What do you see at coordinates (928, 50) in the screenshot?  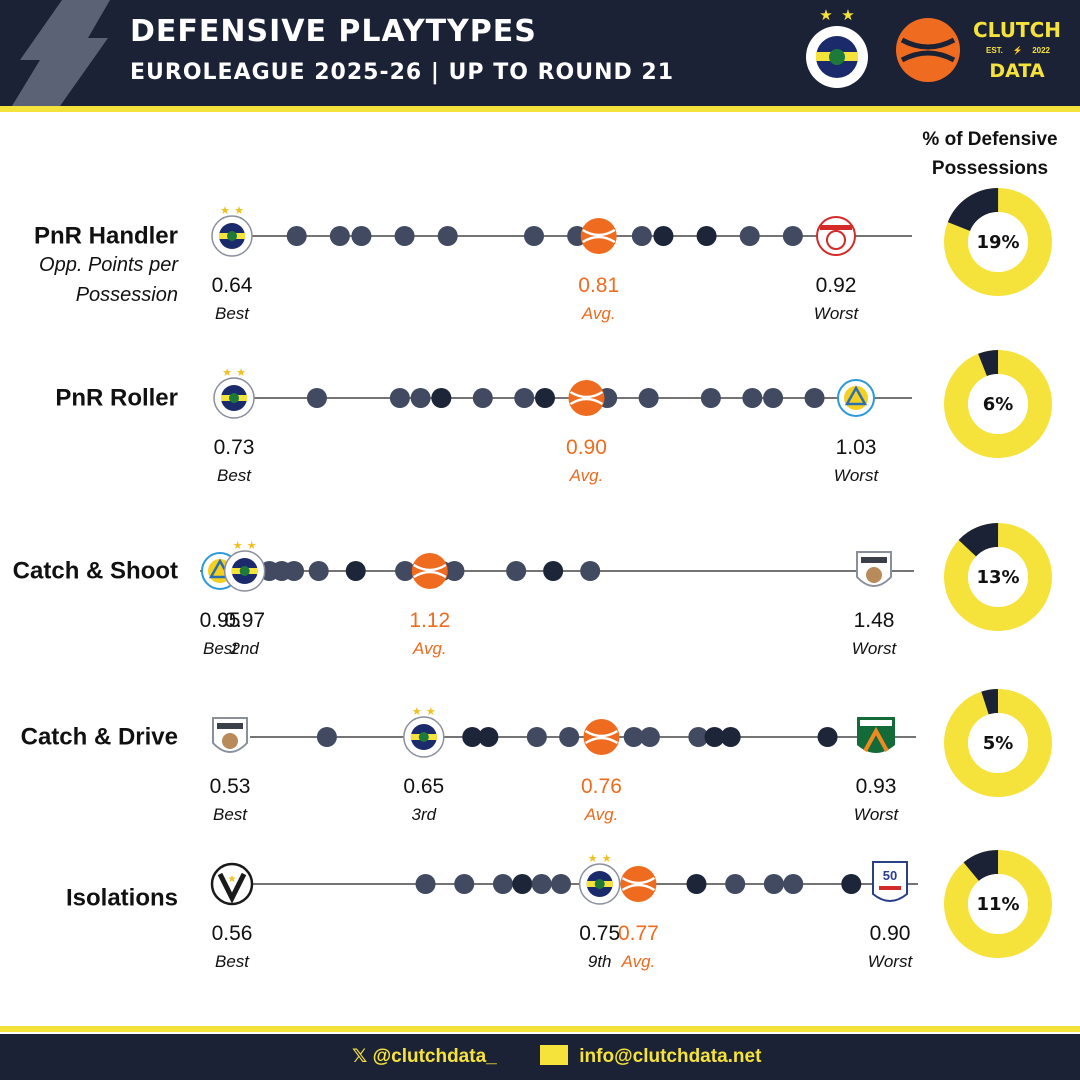 I see `euroleague-logo-icon` at bounding box center [928, 50].